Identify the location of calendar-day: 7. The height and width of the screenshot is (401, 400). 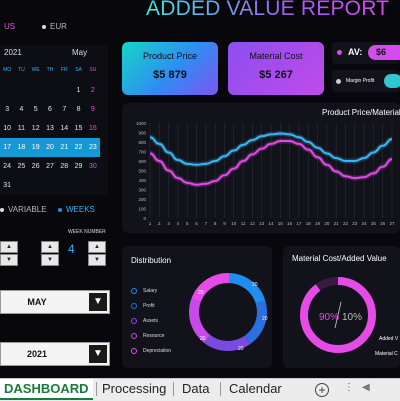
(64, 109).